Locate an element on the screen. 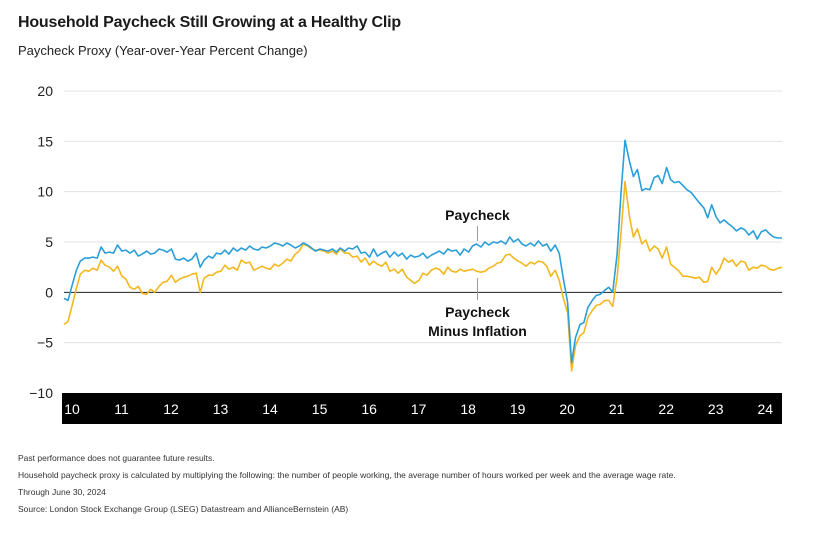  x-tick-label: 17 is located at coordinates (419, 409).